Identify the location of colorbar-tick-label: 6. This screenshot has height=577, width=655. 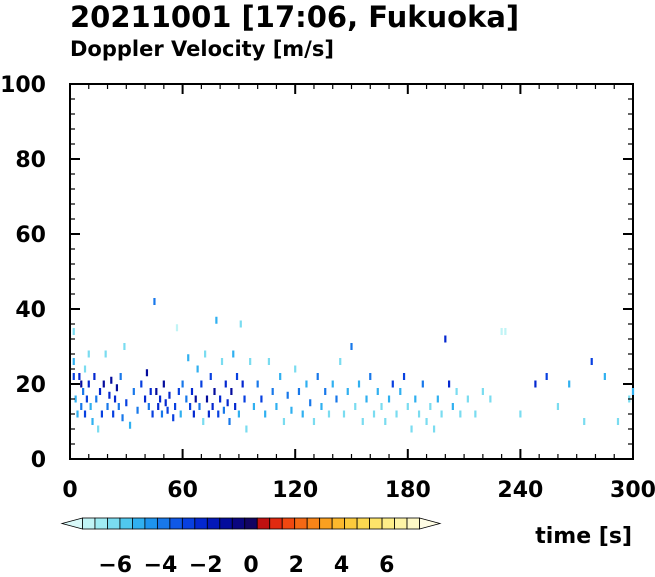
(386, 565).